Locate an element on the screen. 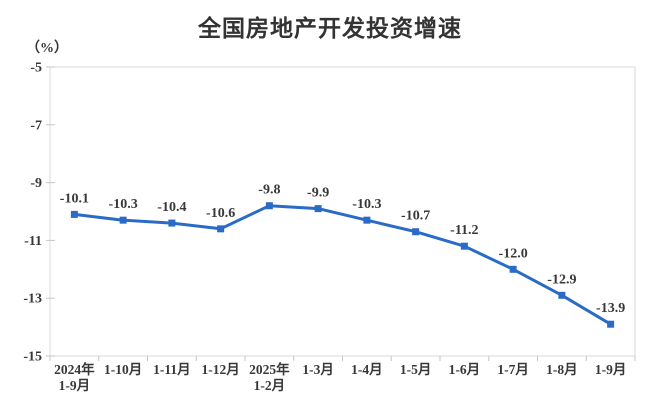  x-tick-label: 1-9月 is located at coordinates (611, 369).